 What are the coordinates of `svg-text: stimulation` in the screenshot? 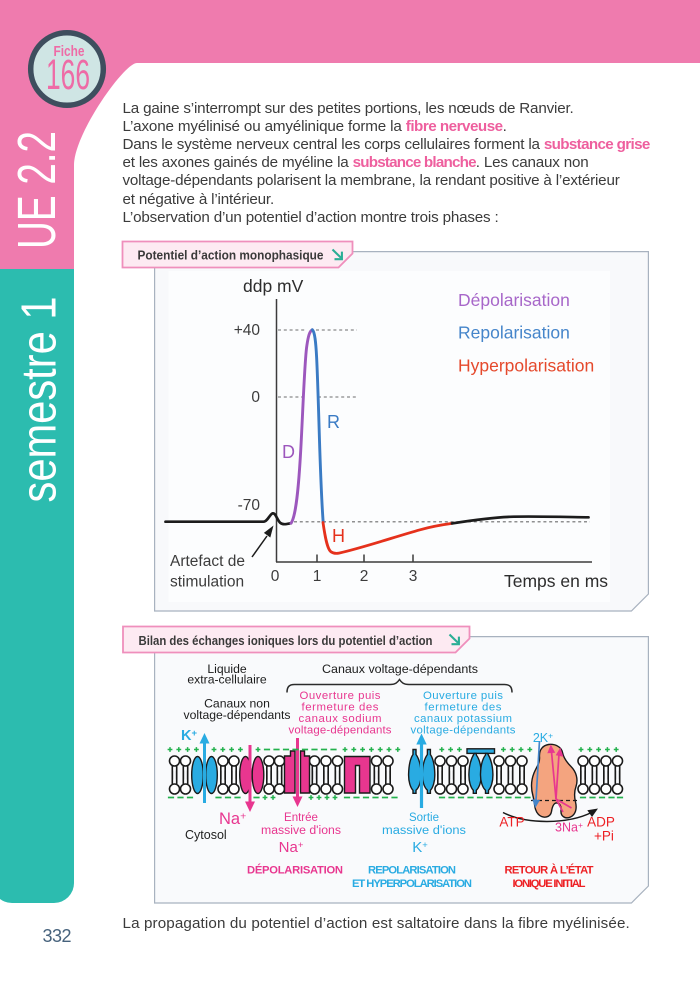 It's located at (207, 582).